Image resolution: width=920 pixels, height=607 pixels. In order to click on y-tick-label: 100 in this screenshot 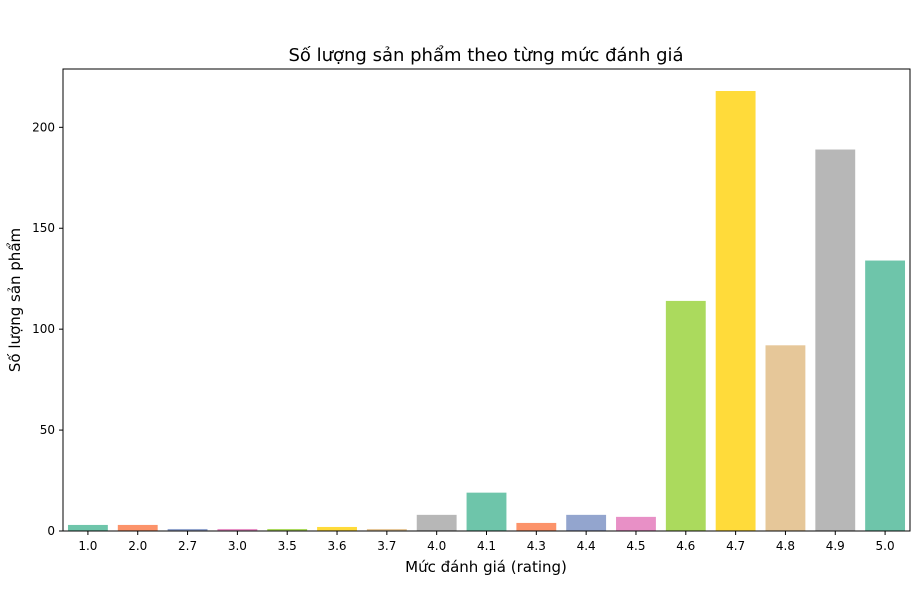, I will do `click(43, 329)`.